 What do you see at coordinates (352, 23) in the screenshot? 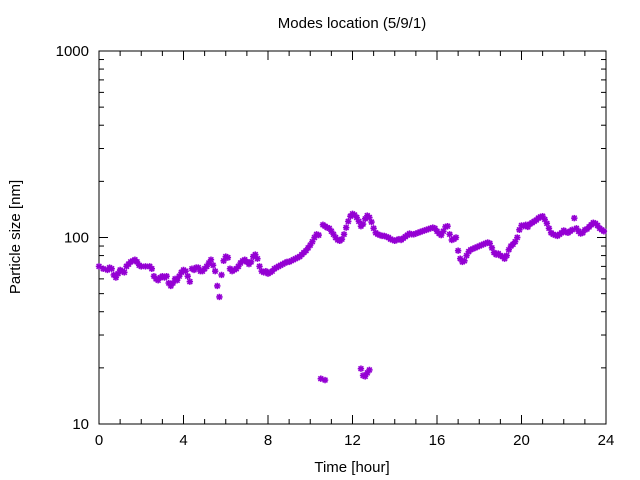
I see `chart-title: Modes location (5/9/1)` at bounding box center [352, 23].